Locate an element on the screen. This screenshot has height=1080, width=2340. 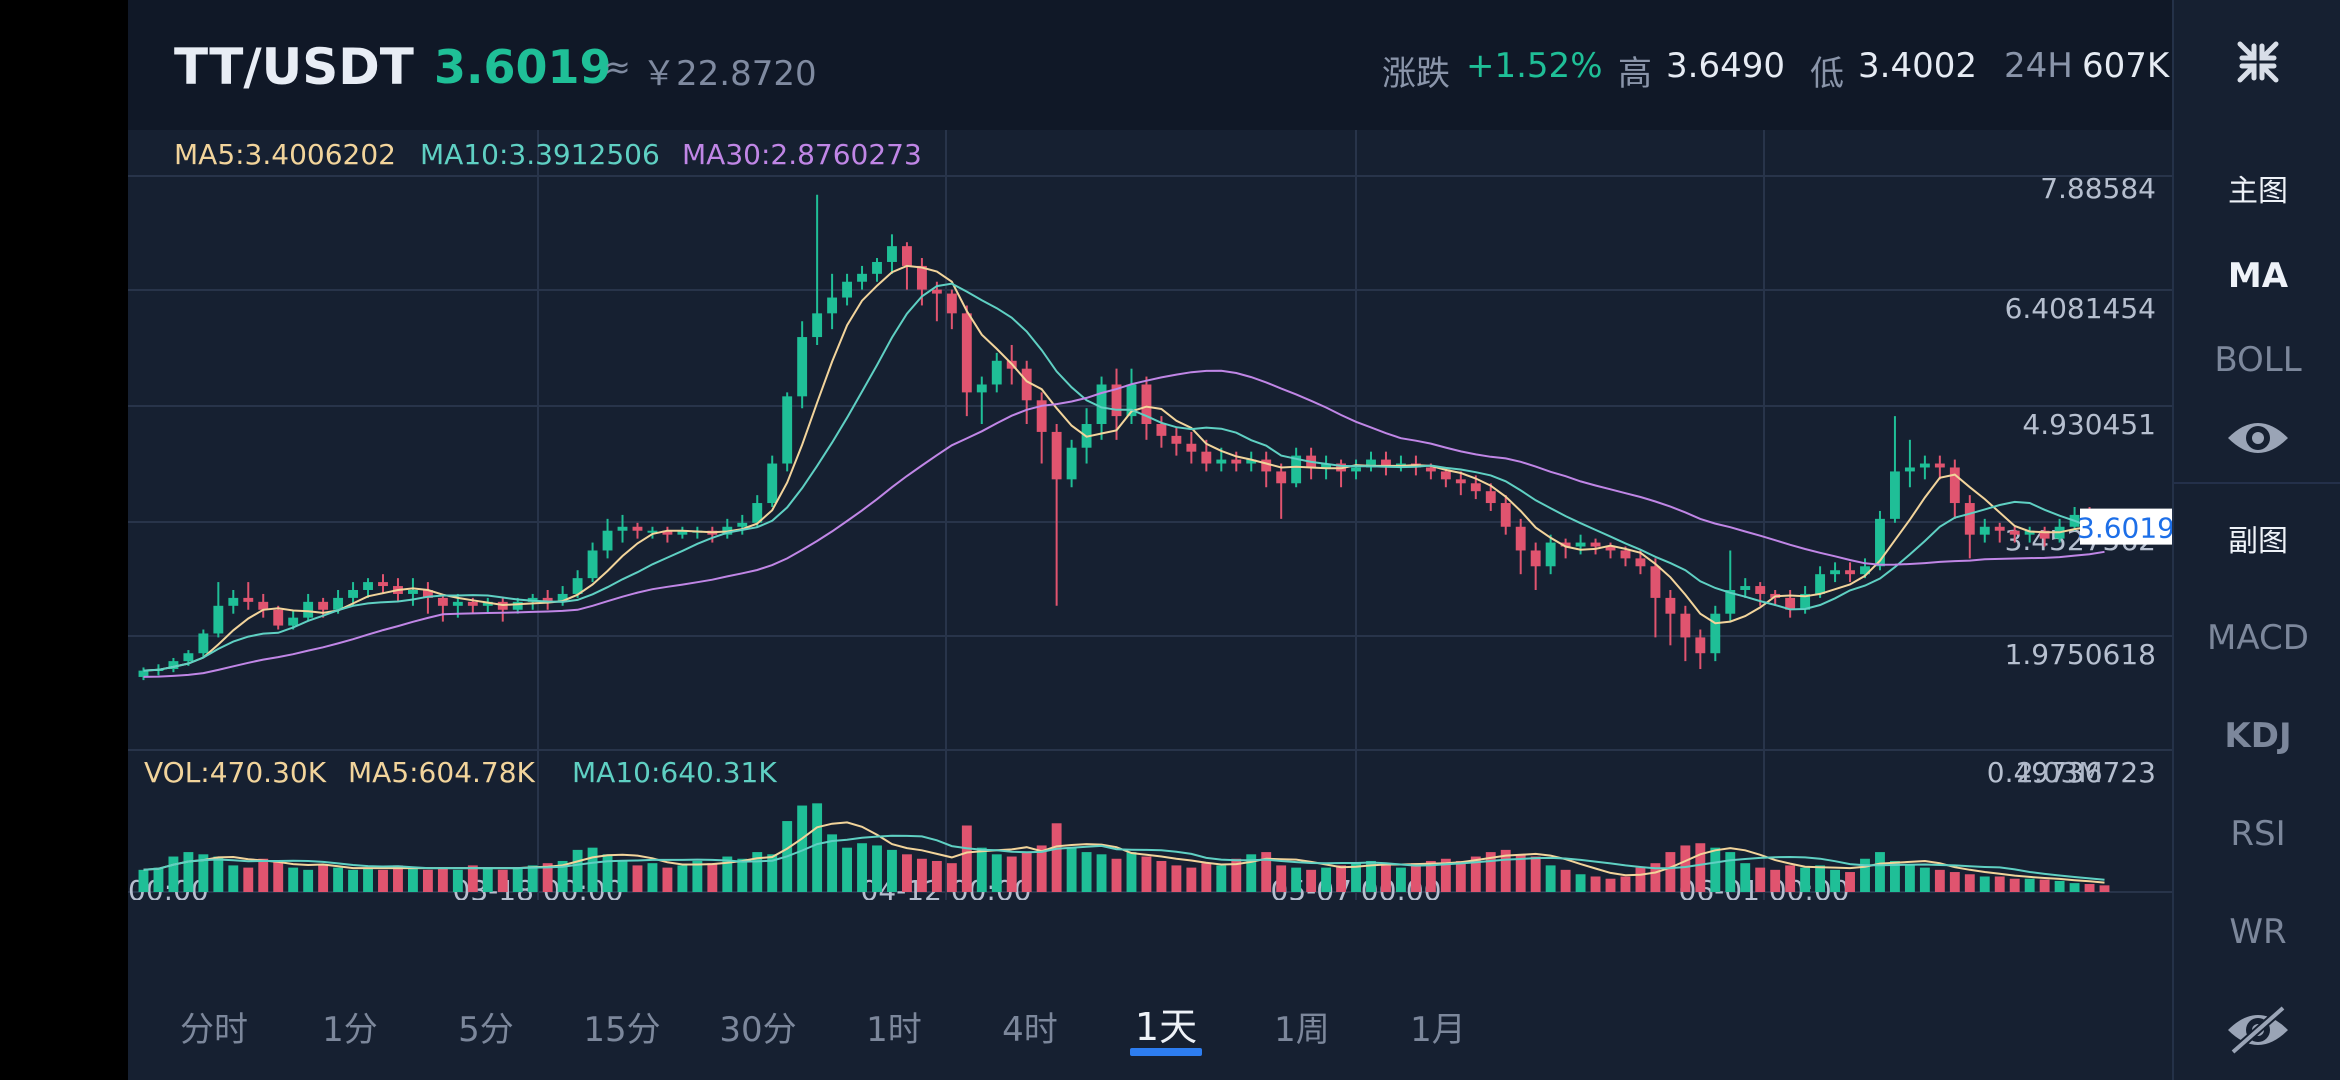
volume-label: 24H is located at coordinates (2038, 66).